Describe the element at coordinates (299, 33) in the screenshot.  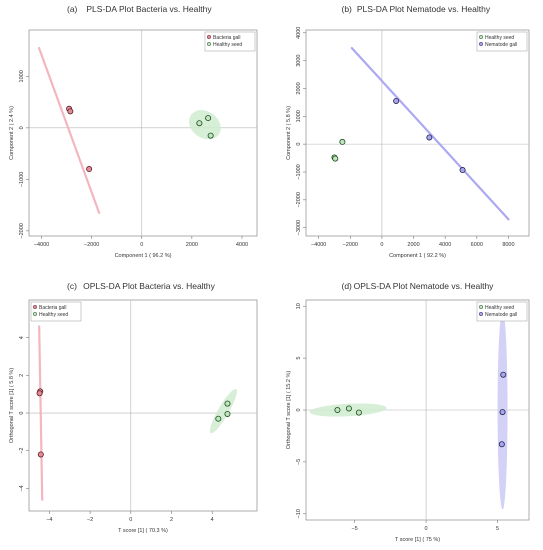
I see `y-tick-label: 4000` at that location.